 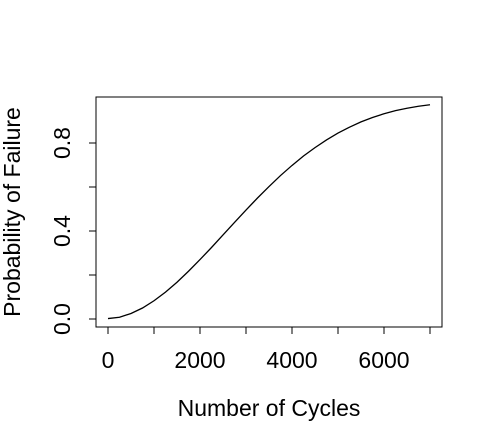 What do you see at coordinates (12, 212) in the screenshot?
I see `y-axis-label: Probability of Failure` at bounding box center [12, 212].